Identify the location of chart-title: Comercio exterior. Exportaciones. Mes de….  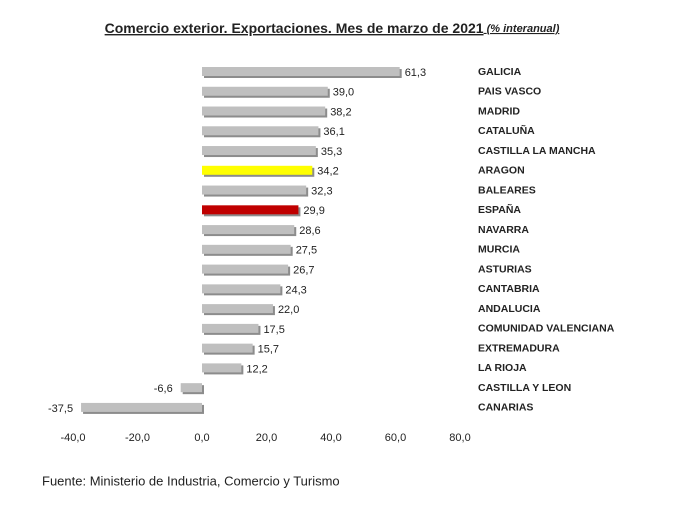
(294, 28).